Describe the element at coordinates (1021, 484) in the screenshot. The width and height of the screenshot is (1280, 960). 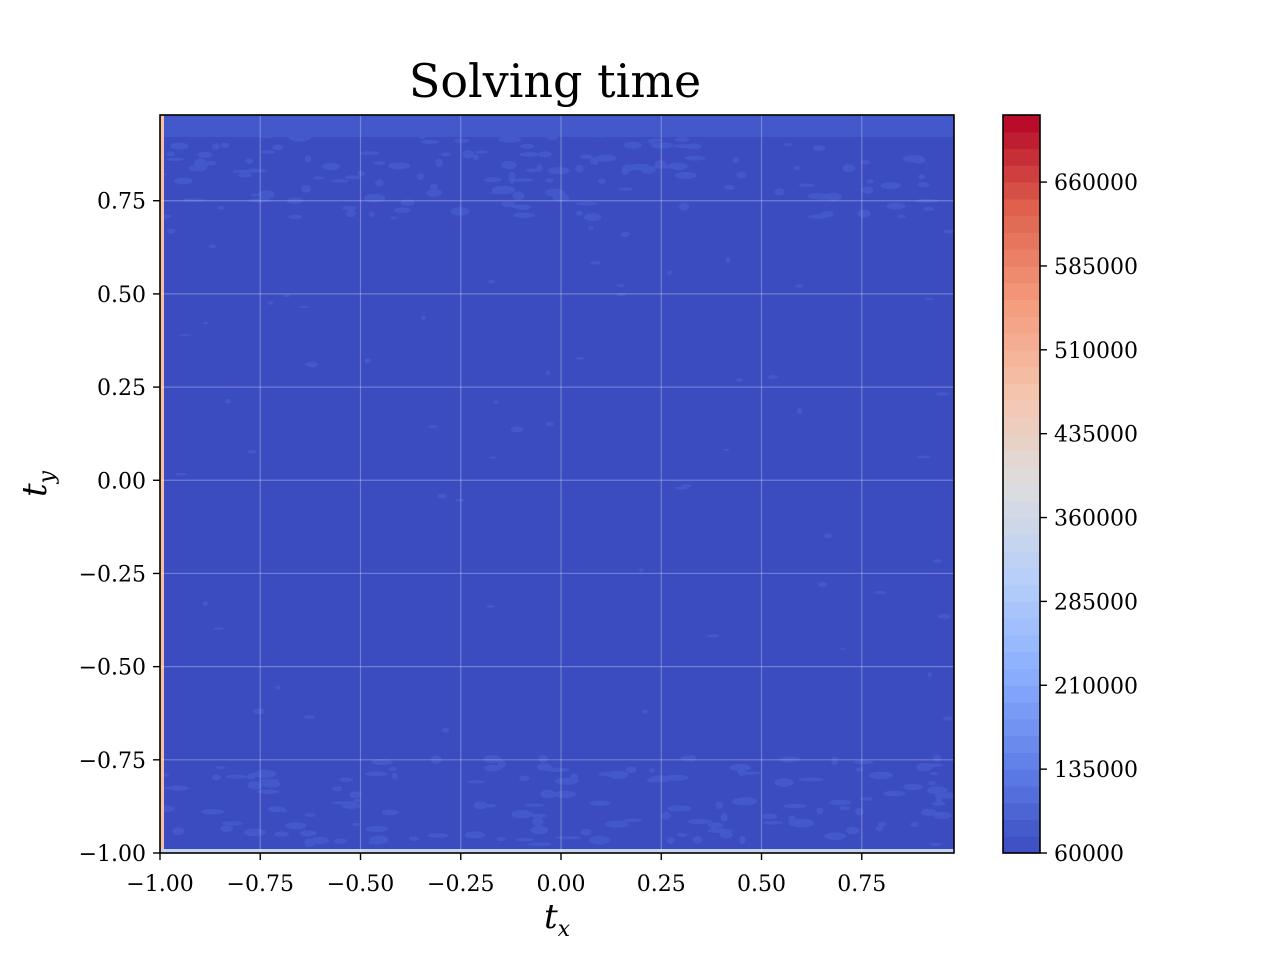
I see `colorbar-frame` at that location.